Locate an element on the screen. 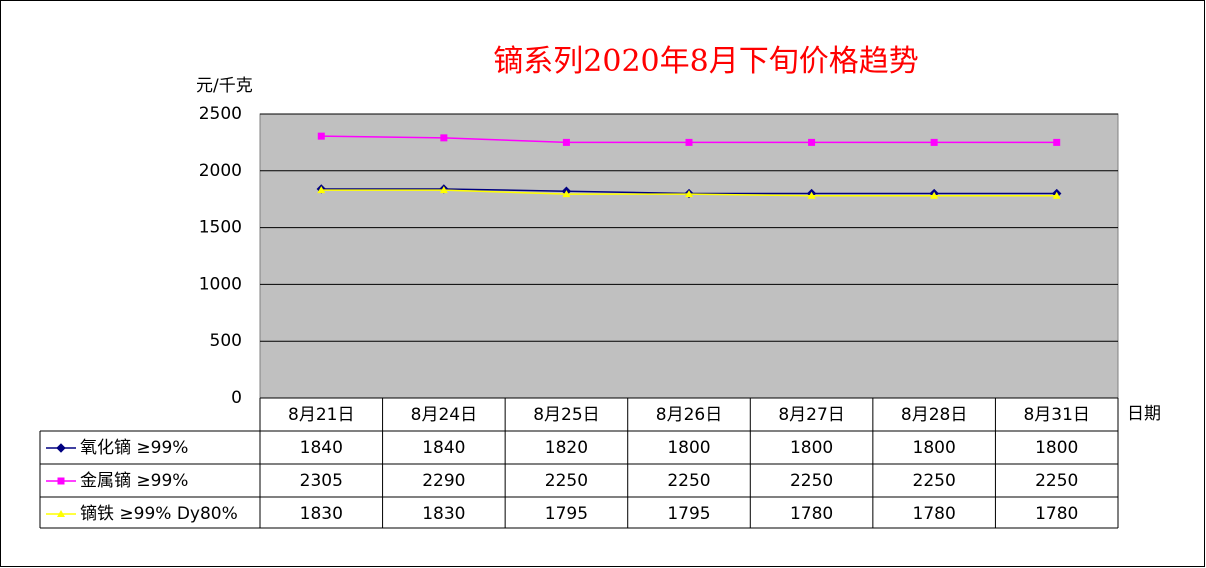 The image size is (1206, 568). x-tick-label: 8月25日 is located at coordinates (566, 415).